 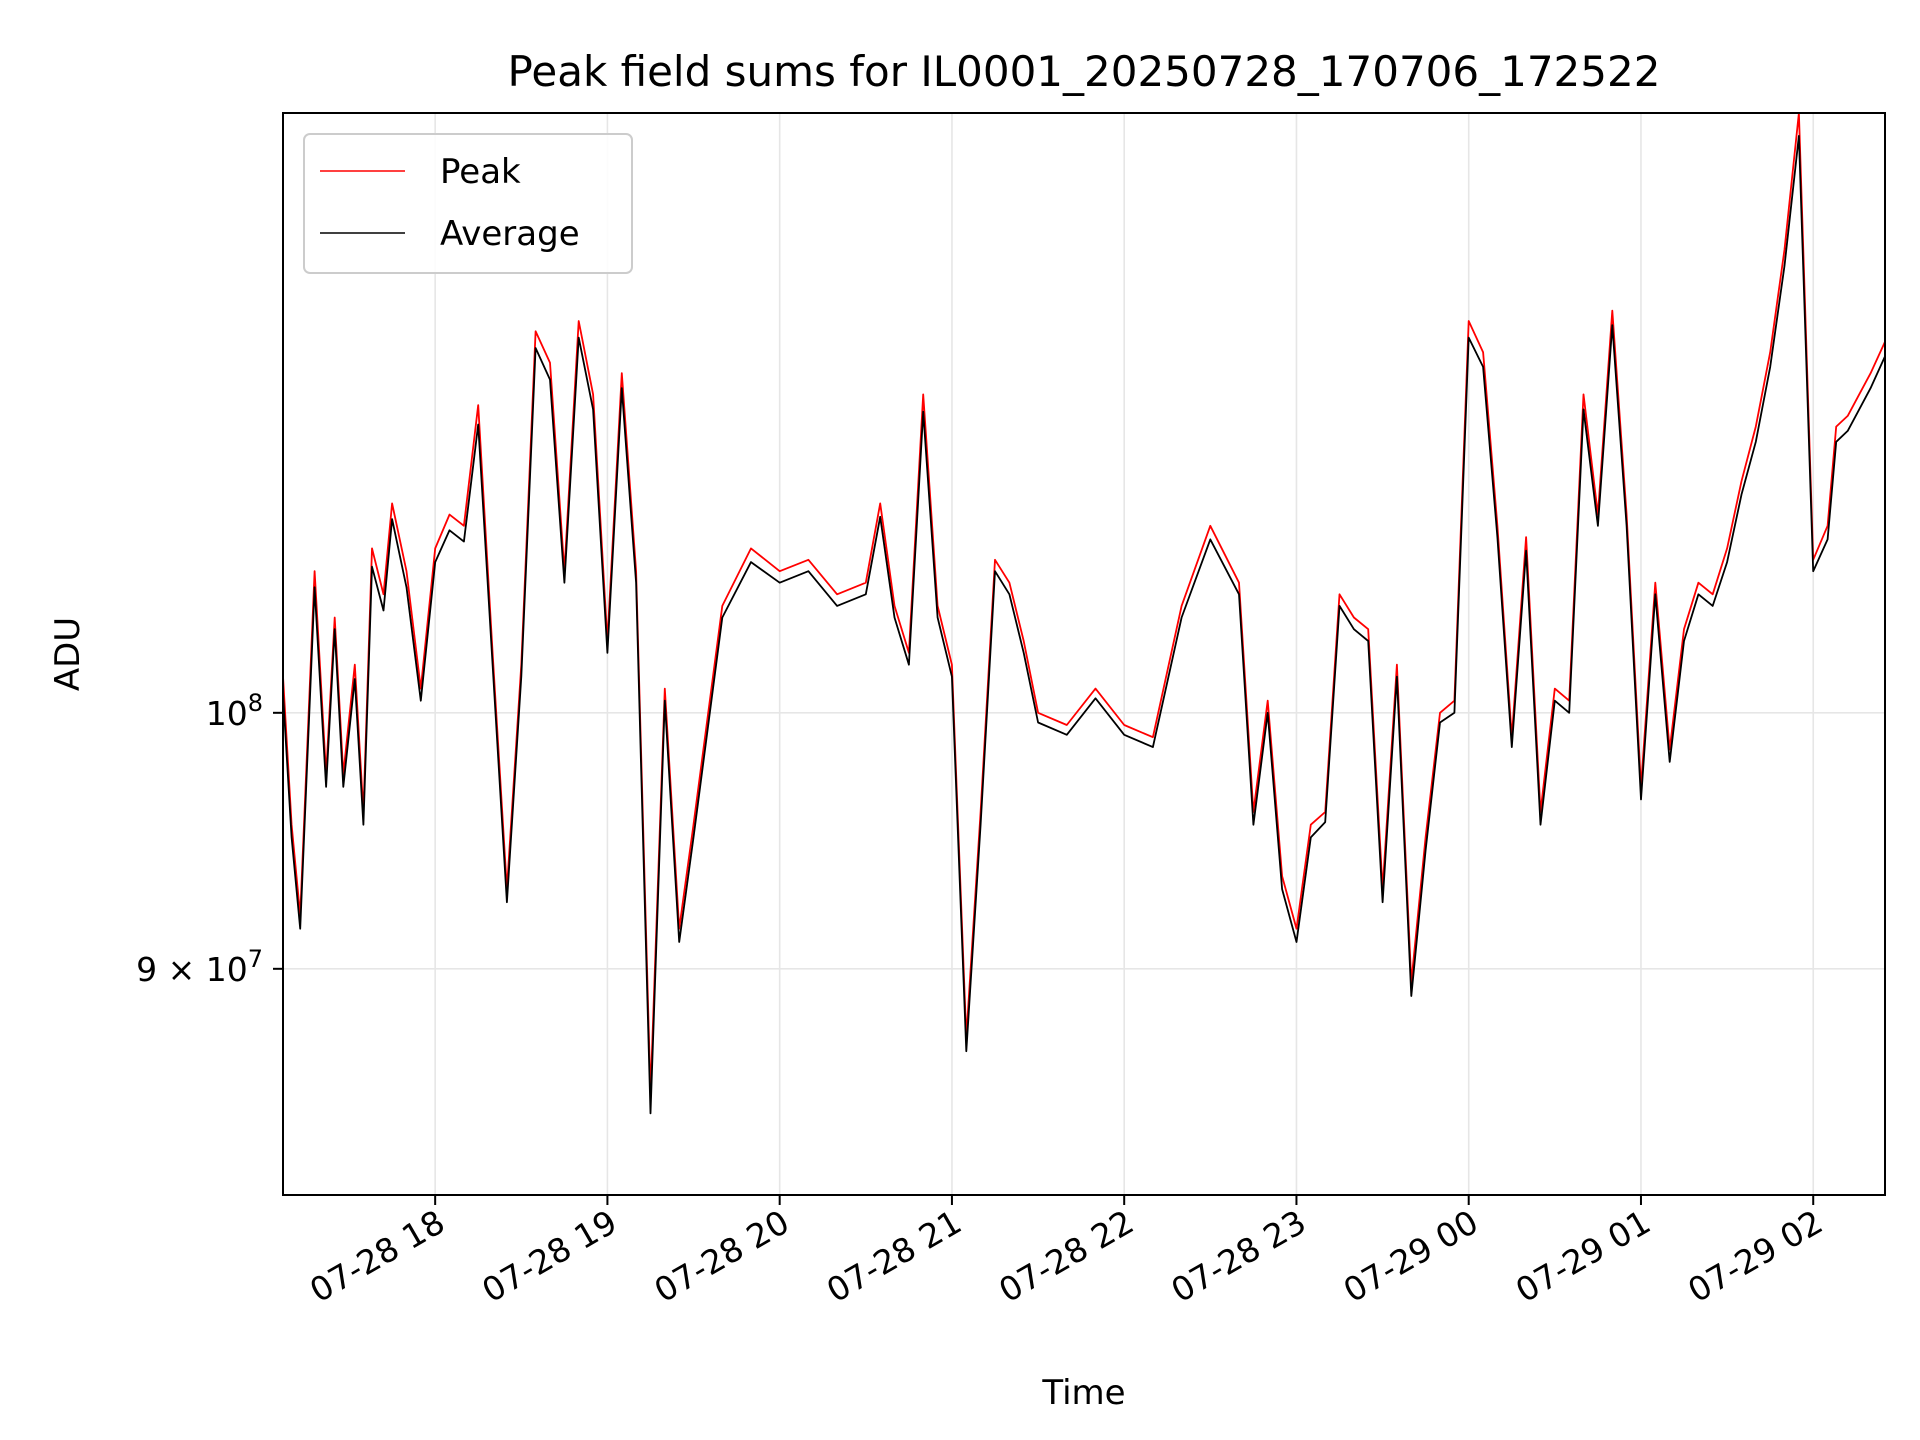 I want to click on legend-label-average: Average, so click(x=510, y=234).